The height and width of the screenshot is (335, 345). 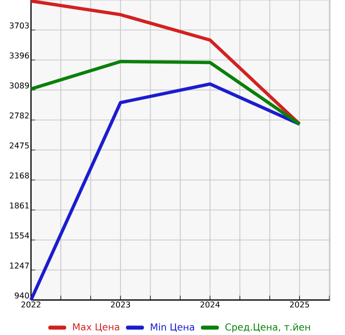 What do you see at coordinates (172, 327) in the screenshot?
I see `legend-label: Min Цена` at bounding box center [172, 327].